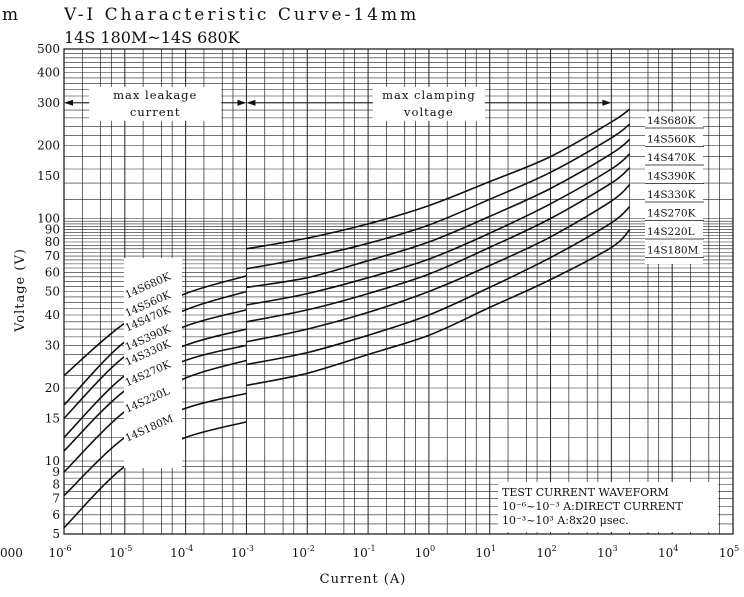 This screenshot has height=597, width=744. What do you see at coordinates (52, 345) in the screenshot?
I see `y-tick-label: 30` at bounding box center [52, 345].